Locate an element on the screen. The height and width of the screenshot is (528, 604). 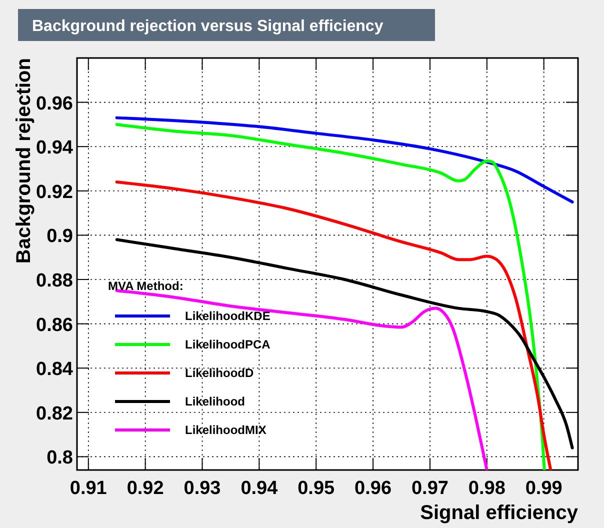
y-axis-title: Background rejection is located at coordinates (24, 161).